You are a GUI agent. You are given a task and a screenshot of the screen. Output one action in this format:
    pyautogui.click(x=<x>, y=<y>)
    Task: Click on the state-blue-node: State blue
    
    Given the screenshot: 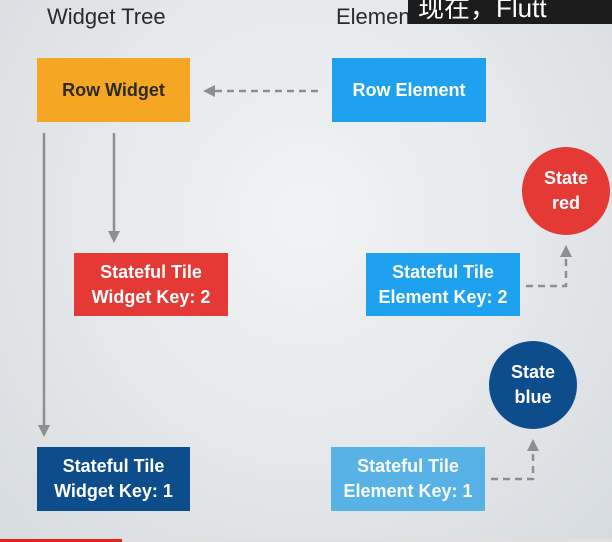 What is the action you would take?
    pyautogui.click(x=533, y=385)
    